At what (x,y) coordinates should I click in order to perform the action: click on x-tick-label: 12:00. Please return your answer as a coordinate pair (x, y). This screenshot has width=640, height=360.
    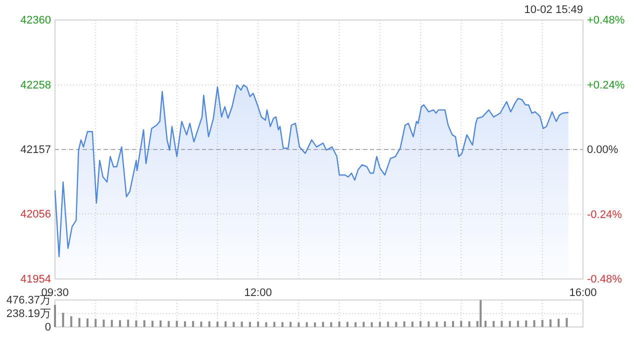
    Looking at the image, I should click on (258, 292).